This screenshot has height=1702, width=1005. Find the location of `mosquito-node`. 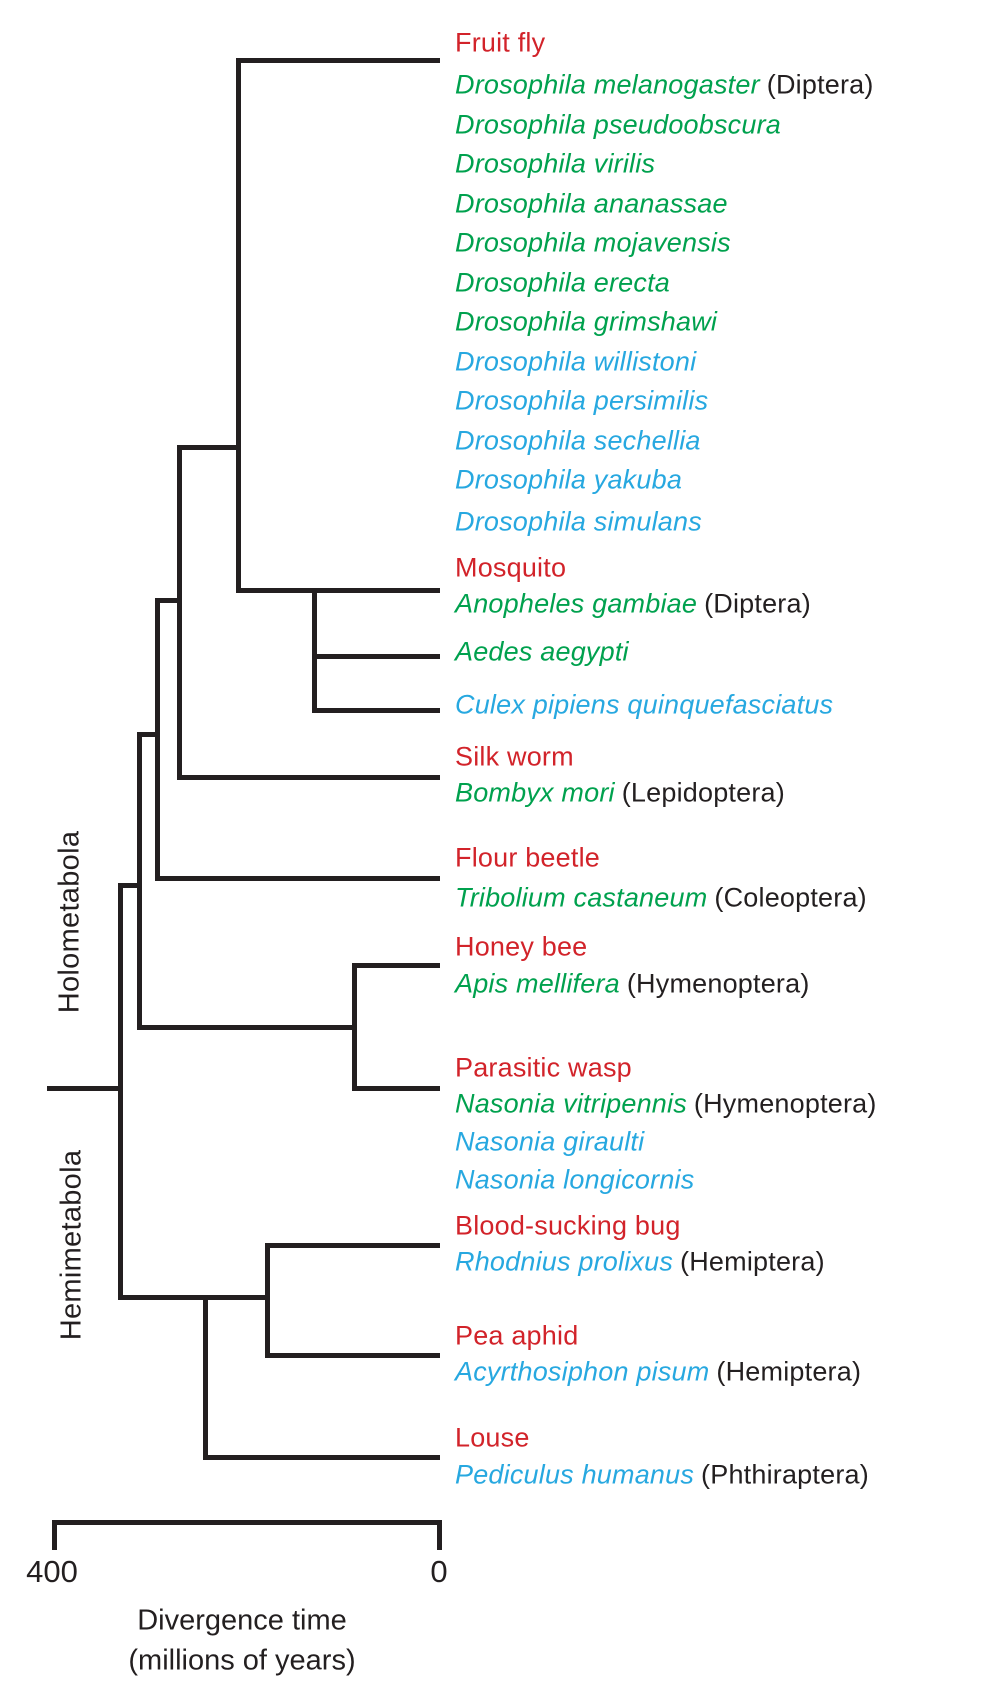

mosquito-node is located at coordinates (314, 650).